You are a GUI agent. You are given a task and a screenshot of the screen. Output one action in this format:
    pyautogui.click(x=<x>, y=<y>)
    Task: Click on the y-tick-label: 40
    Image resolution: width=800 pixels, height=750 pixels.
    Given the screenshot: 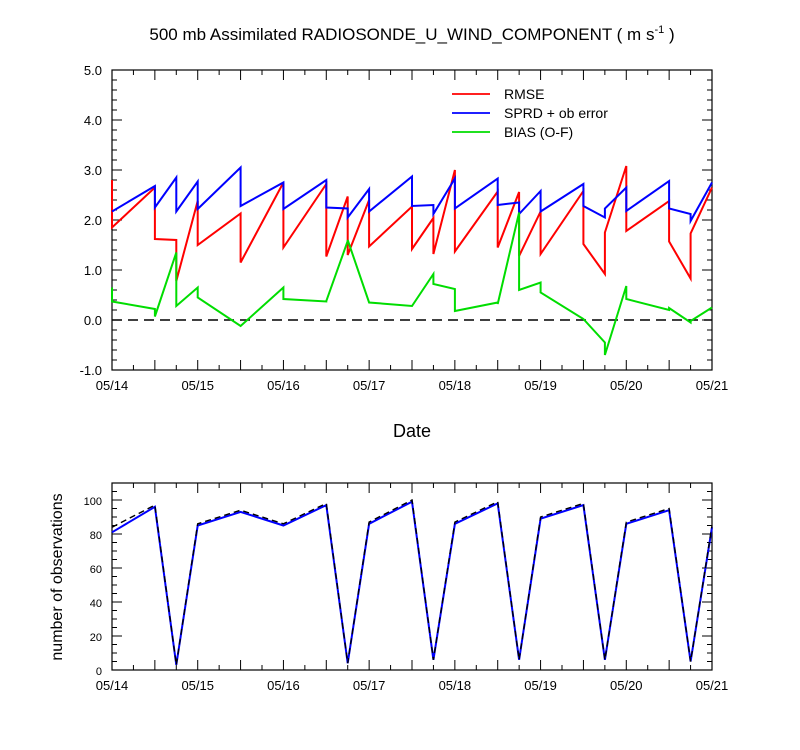 What is the action you would take?
    pyautogui.click(x=96, y=604)
    